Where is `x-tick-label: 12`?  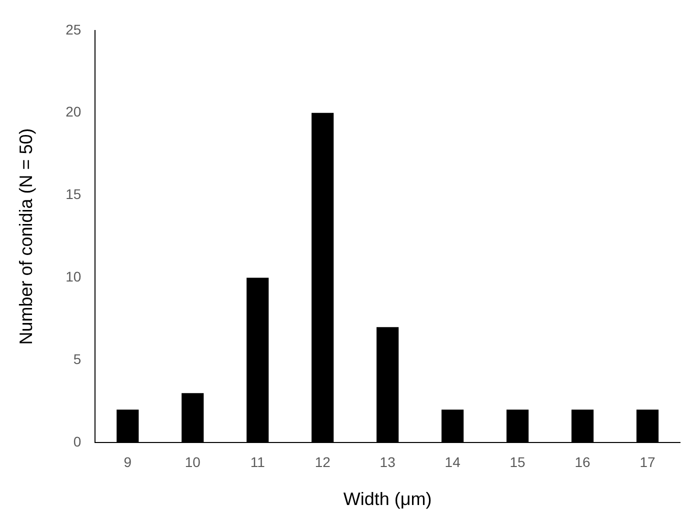 x-tick-label: 12 is located at coordinates (322, 462).